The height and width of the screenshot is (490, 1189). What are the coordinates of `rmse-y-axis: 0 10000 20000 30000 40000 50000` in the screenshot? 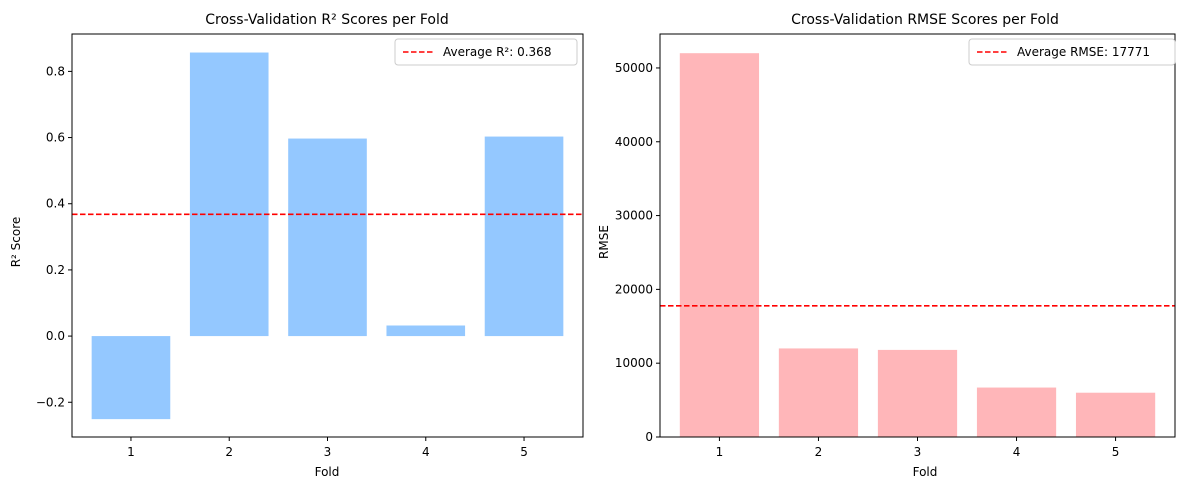 It's located at (637, 252).